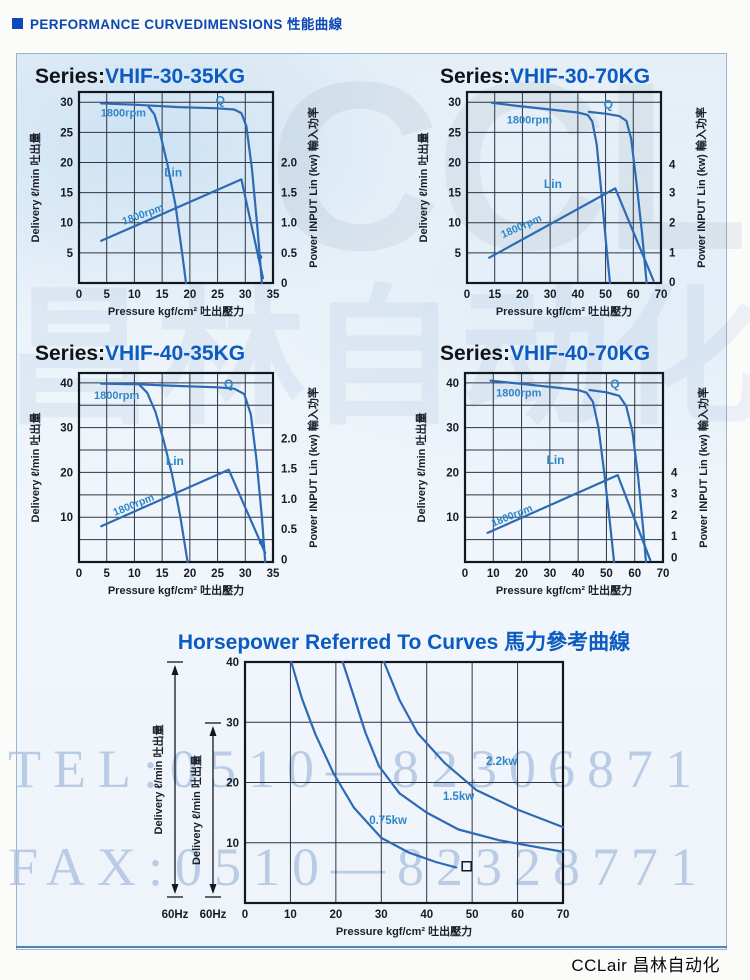  What do you see at coordinates (371, 947) in the screenshot?
I see `footer-divider` at bounding box center [371, 947].